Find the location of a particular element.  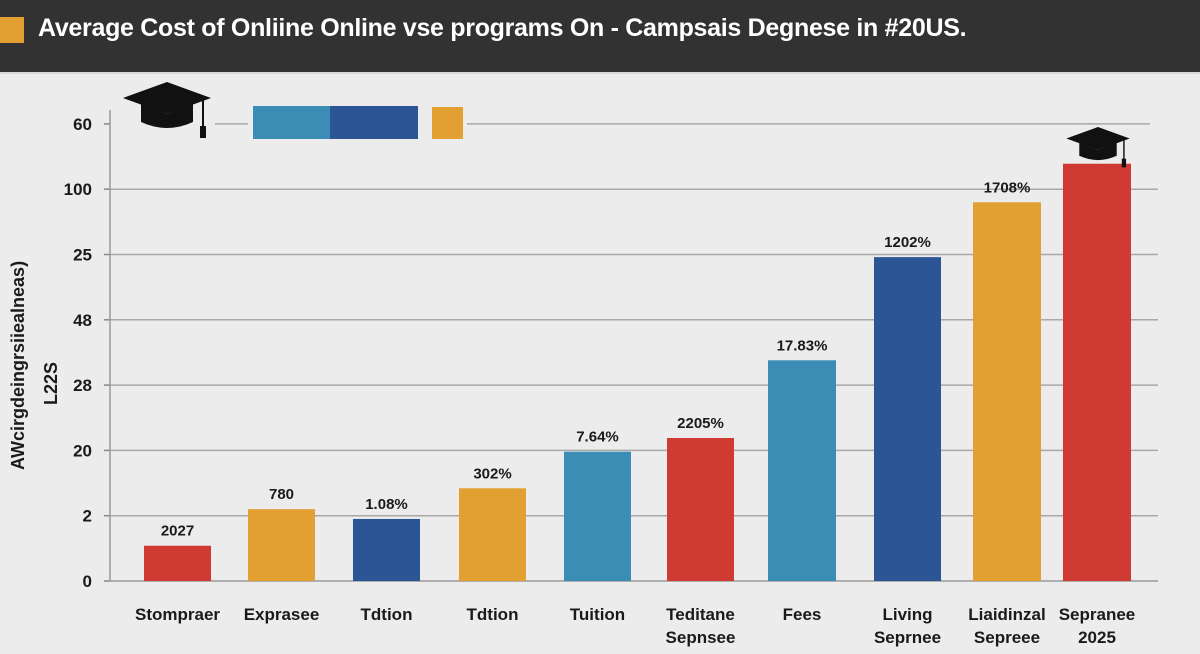

data-label: 17.83% is located at coordinates (802, 345).